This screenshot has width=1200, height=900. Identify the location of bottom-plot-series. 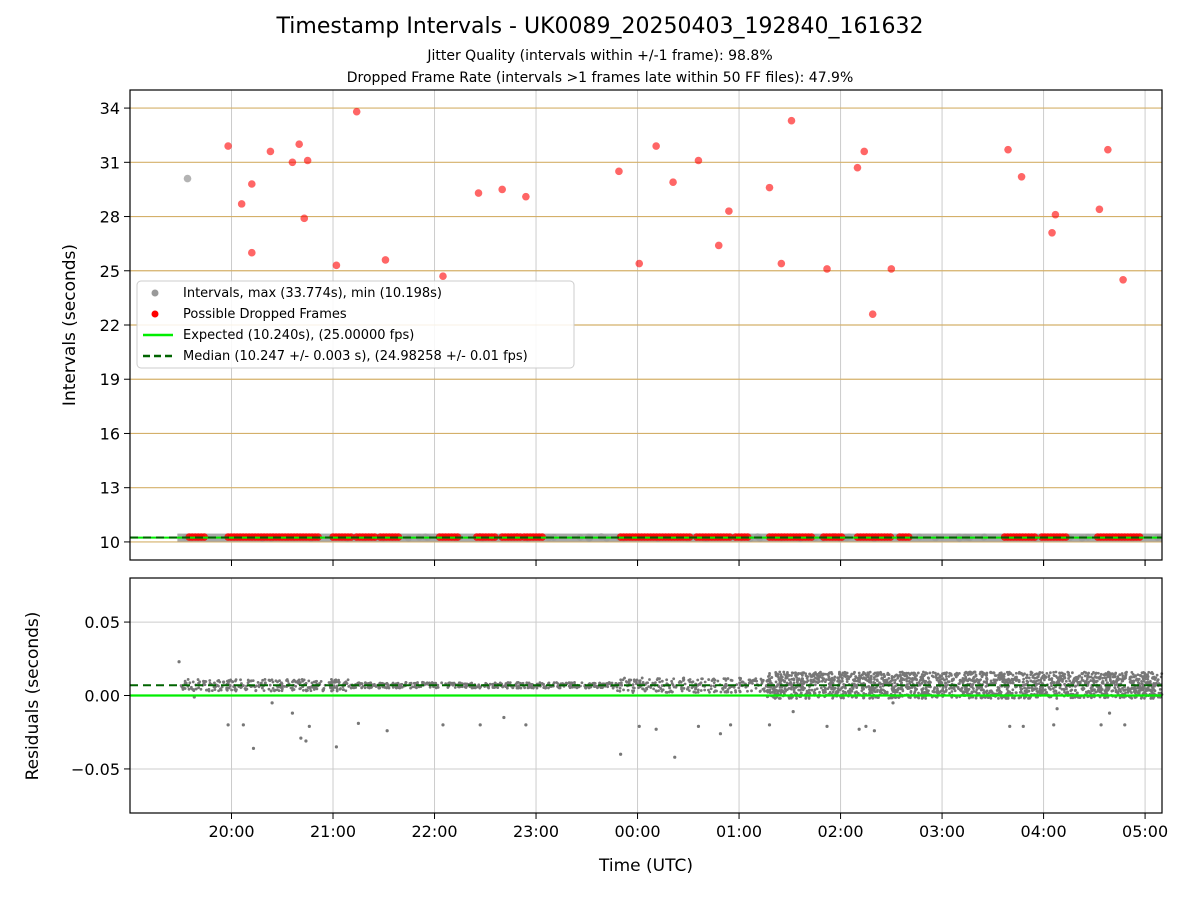
(647, 709).